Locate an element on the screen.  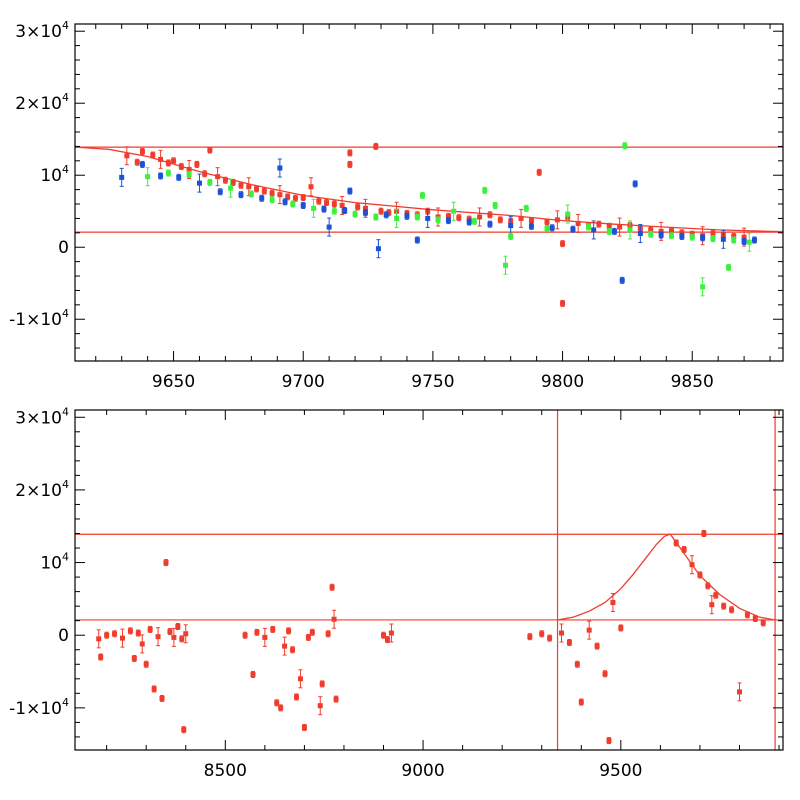
x-tick-label: 9650 is located at coordinates (173, 382).